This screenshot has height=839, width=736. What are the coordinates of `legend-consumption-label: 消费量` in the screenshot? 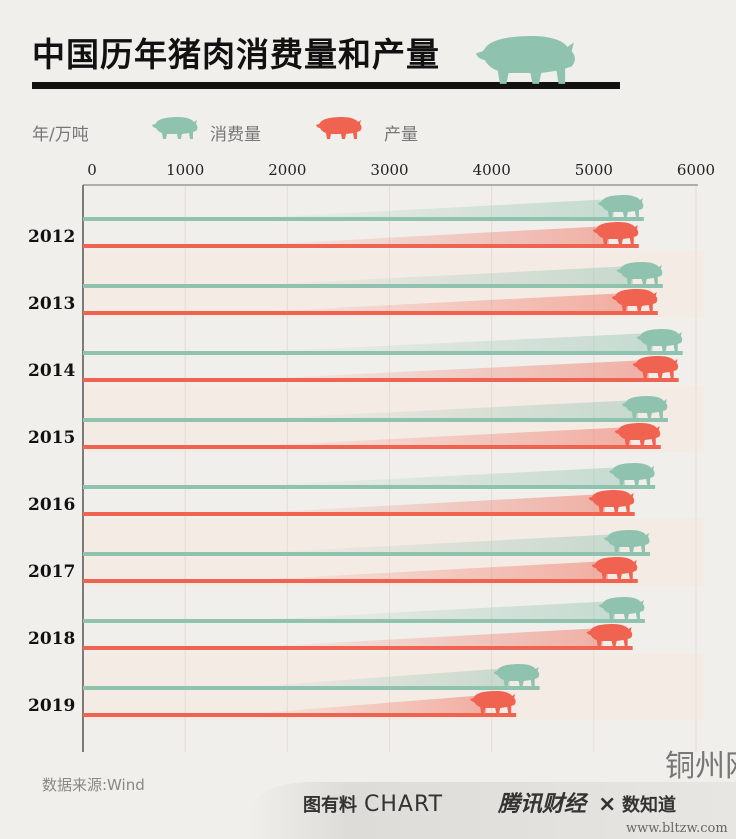 It's located at (235, 135).